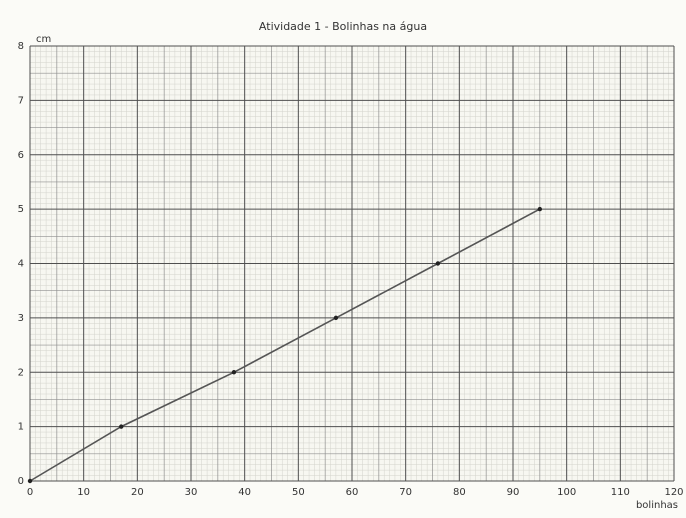  What do you see at coordinates (191, 492) in the screenshot?
I see `x-tick-label: 30` at bounding box center [191, 492].